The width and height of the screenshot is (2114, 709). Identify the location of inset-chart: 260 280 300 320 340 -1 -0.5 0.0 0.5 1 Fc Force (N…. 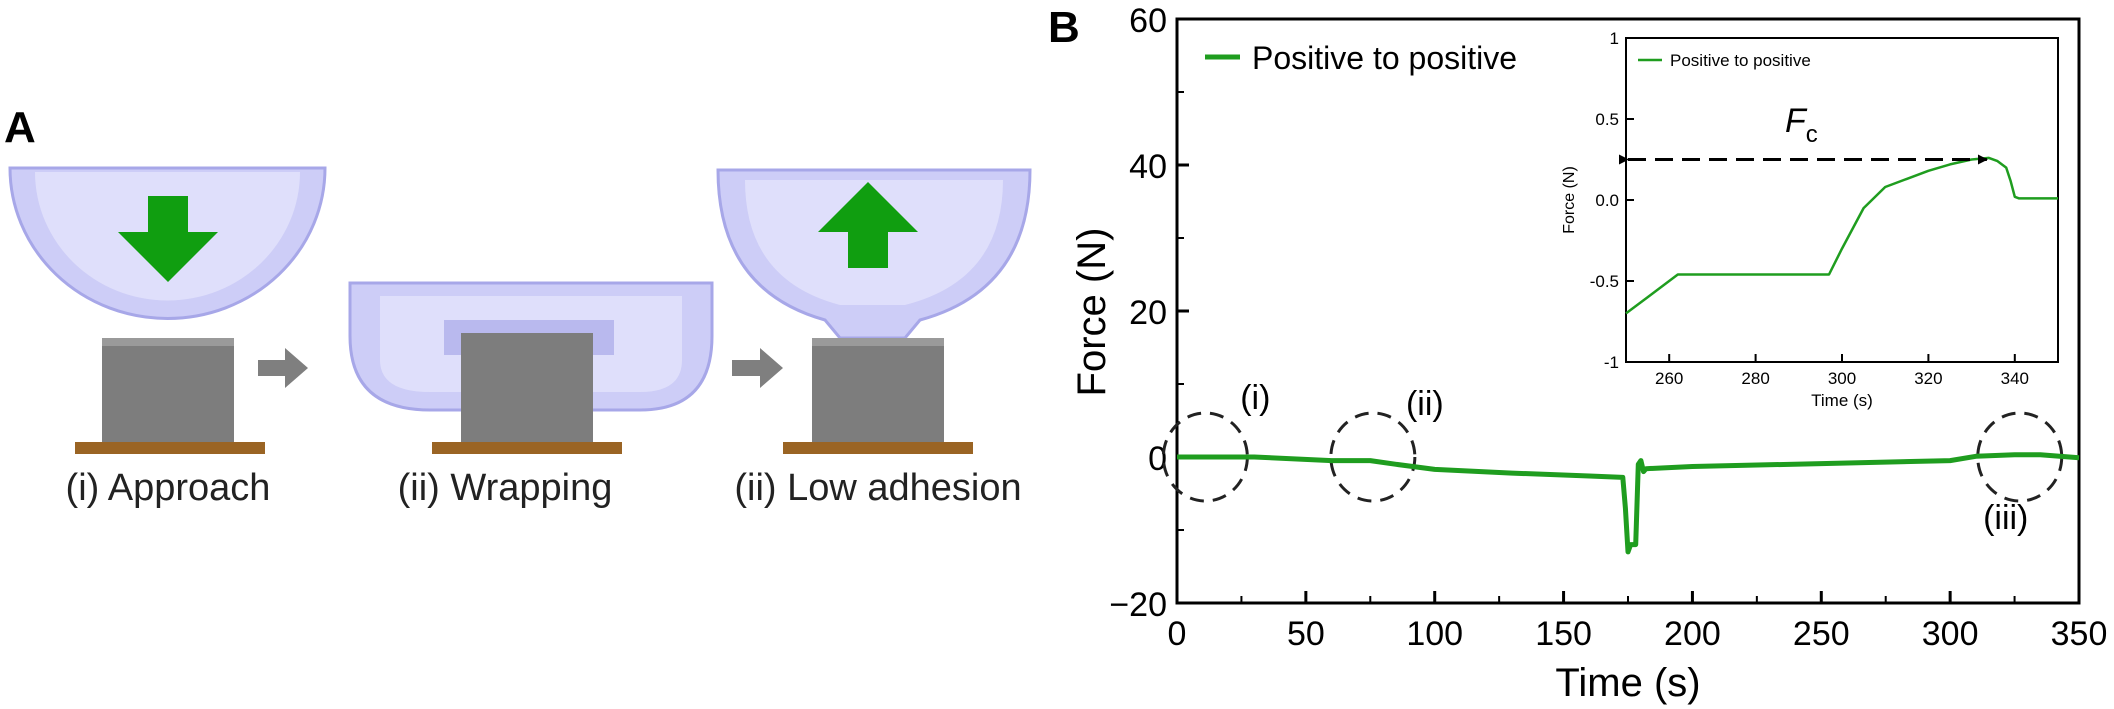
(1810, 219).